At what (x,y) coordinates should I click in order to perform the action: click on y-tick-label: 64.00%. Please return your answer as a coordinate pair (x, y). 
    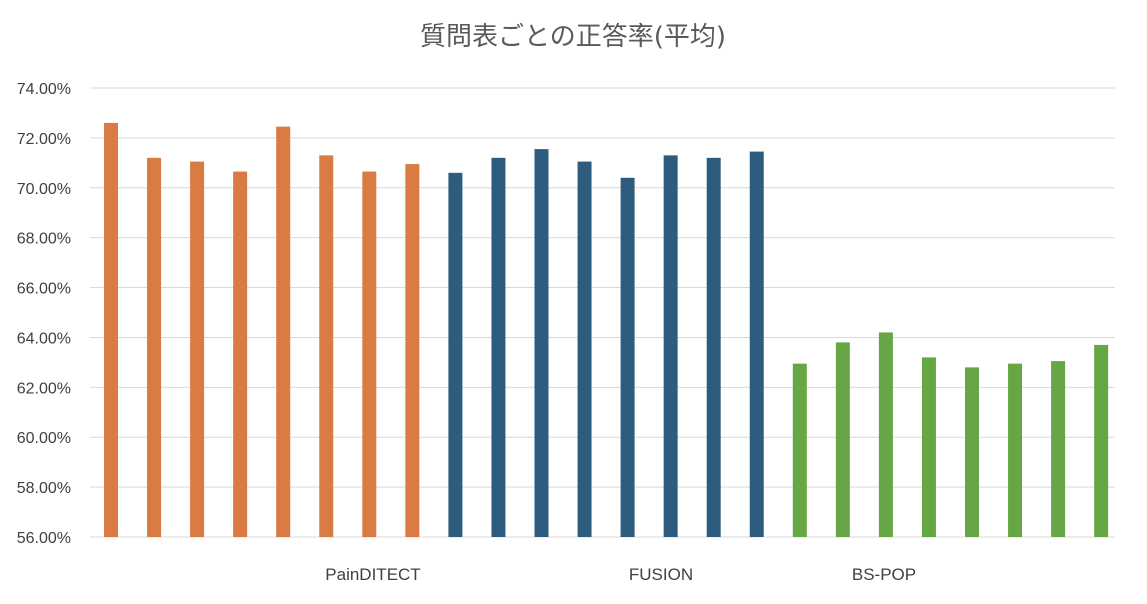
    Looking at the image, I should click on (44, 338).